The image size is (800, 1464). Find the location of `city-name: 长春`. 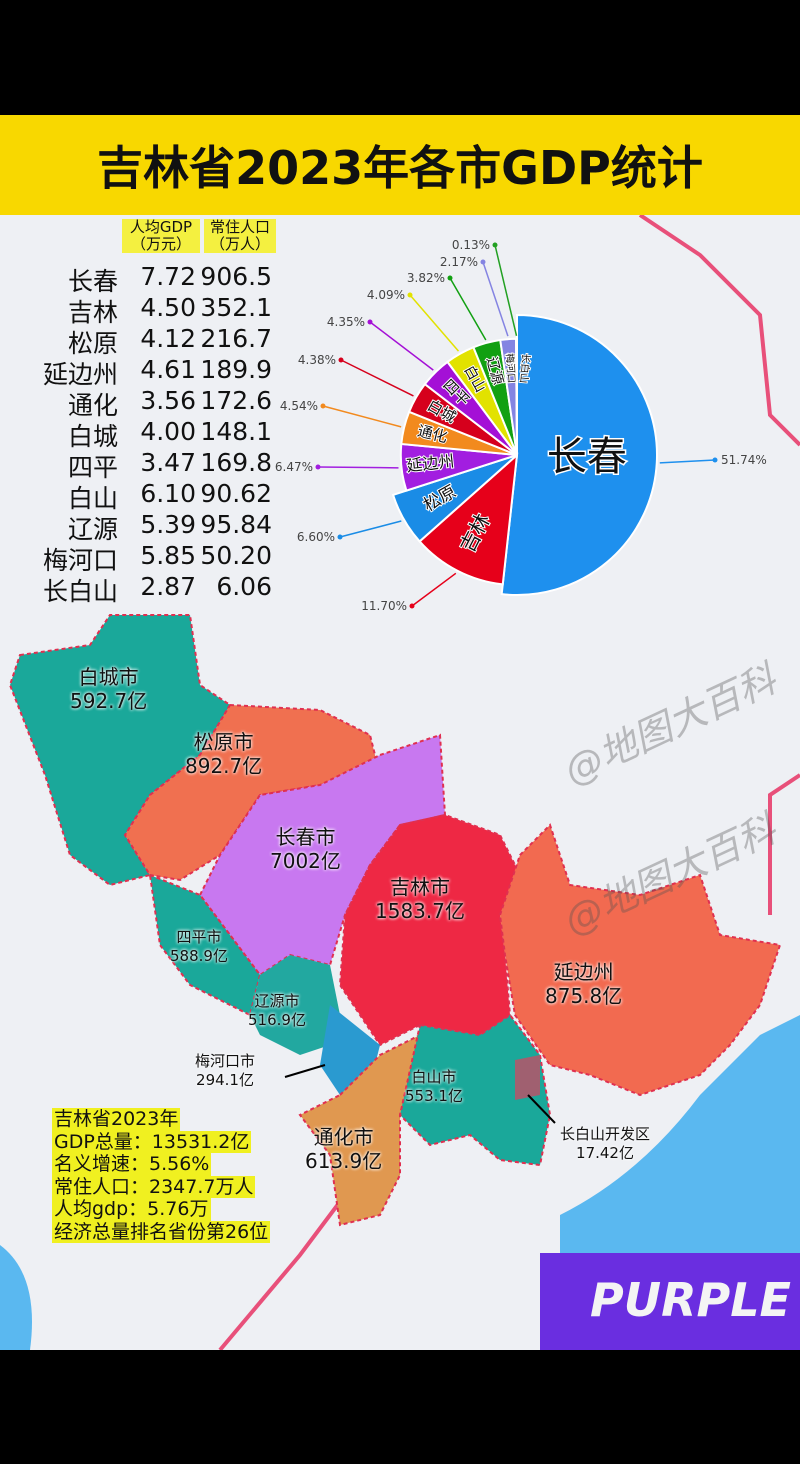

city-name: 长春 is located at coordinates (92, 281).